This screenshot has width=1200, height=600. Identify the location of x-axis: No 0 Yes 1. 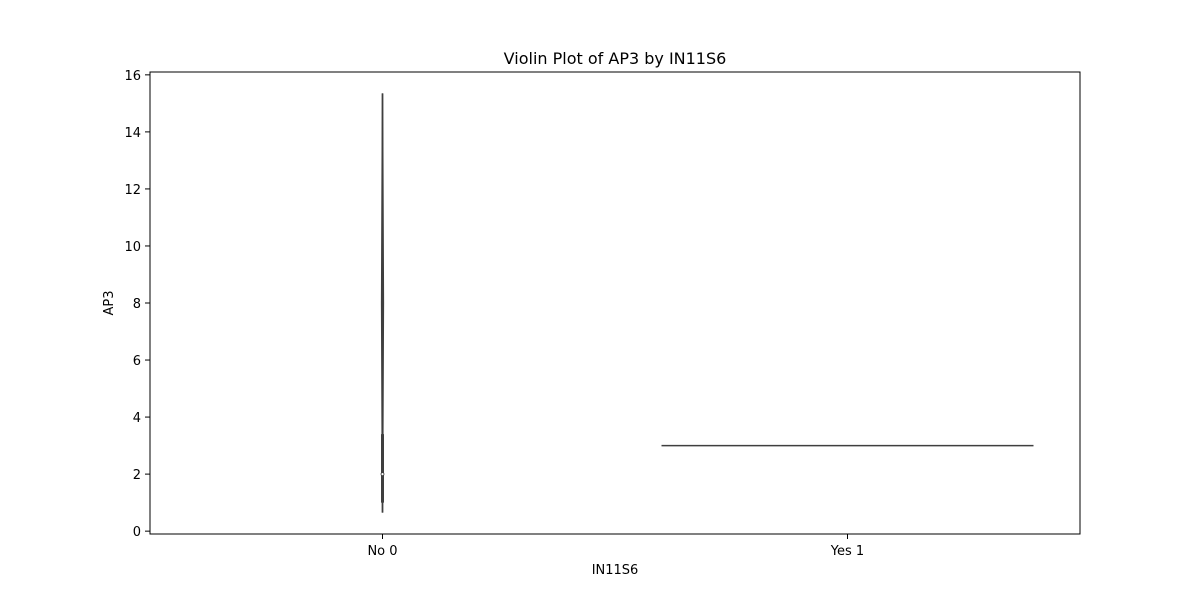
(615, 546).